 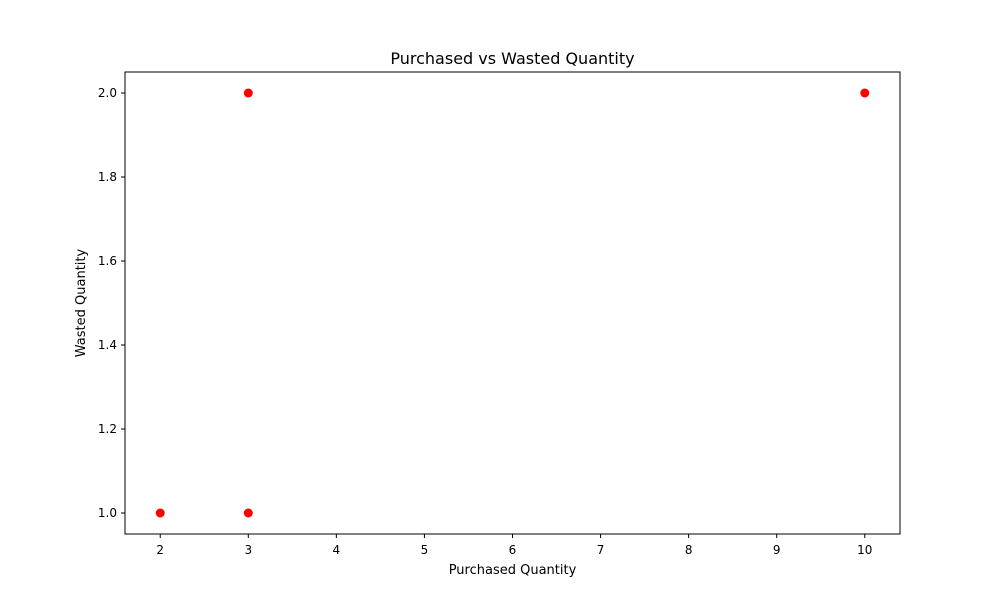 I want to click on x-tick-label: 8, so click(x=689, y=550).